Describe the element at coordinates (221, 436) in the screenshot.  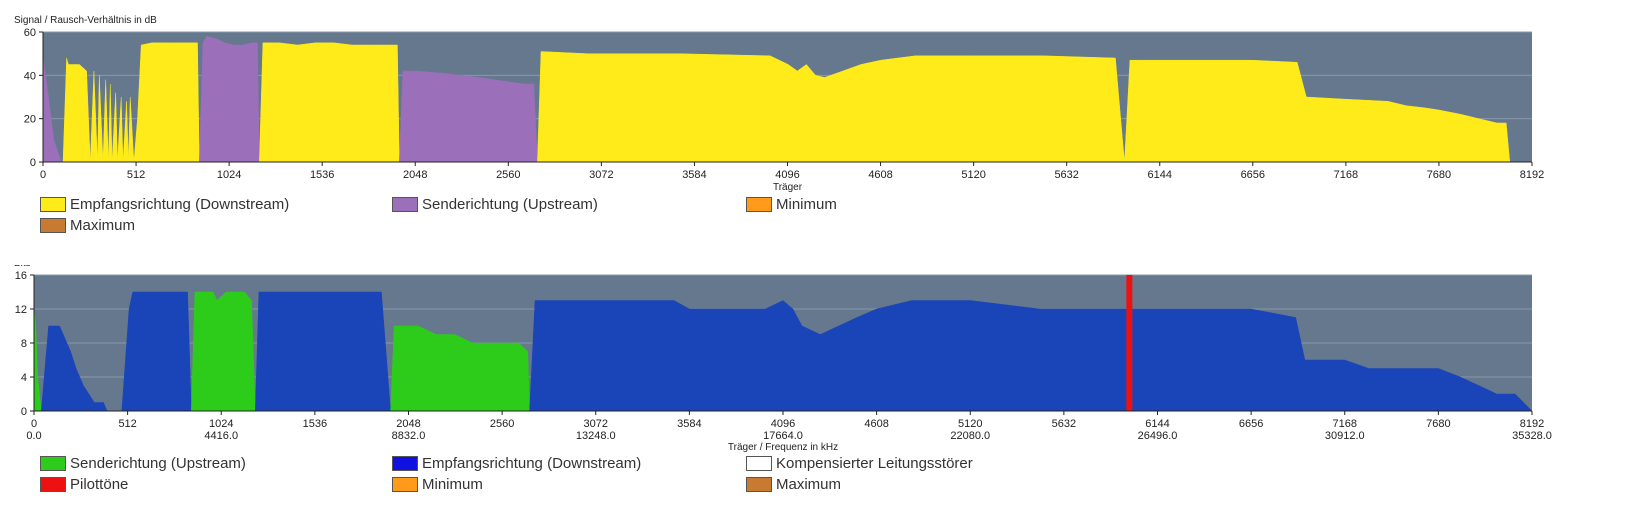
I see `bits-khz-label-1: 4416.0` at that location.